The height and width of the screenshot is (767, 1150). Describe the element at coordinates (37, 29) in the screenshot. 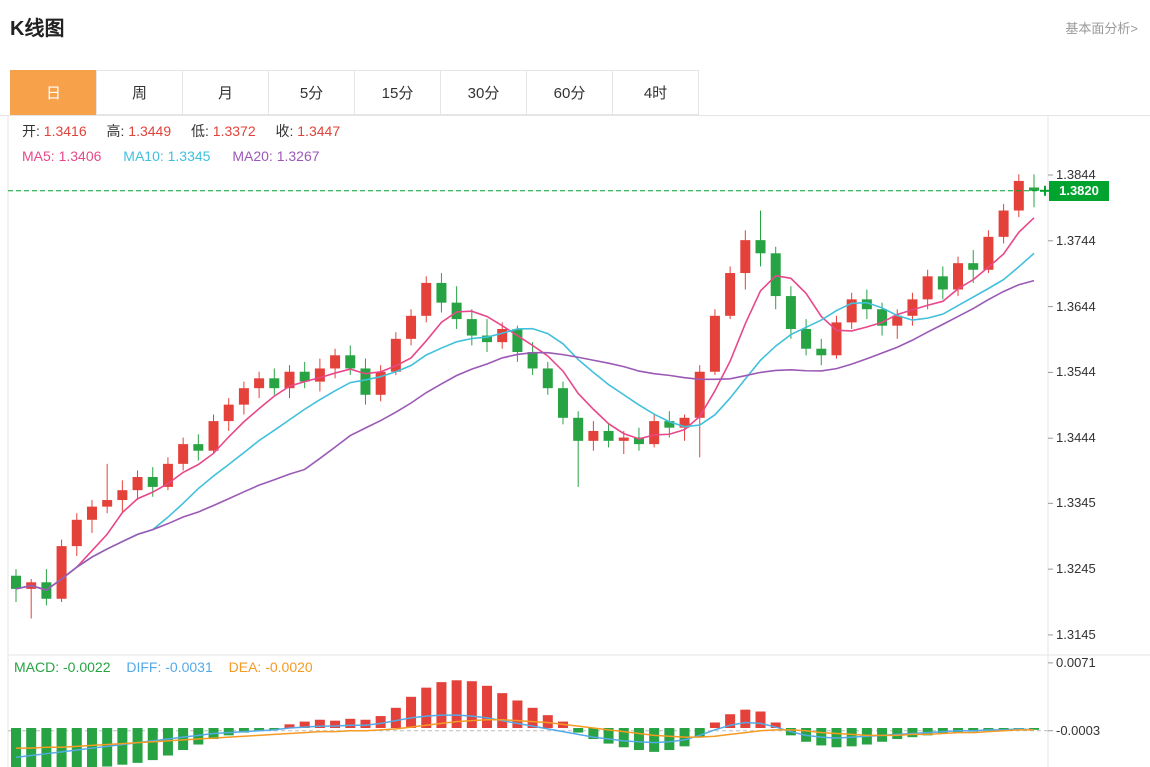

I see `page-title: K线图` at that location.